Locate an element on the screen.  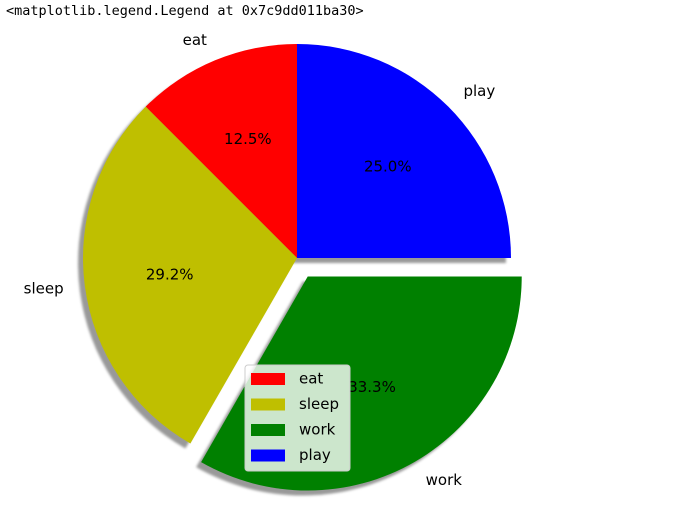
category-label-play: play is located at coordinates (479, 91).